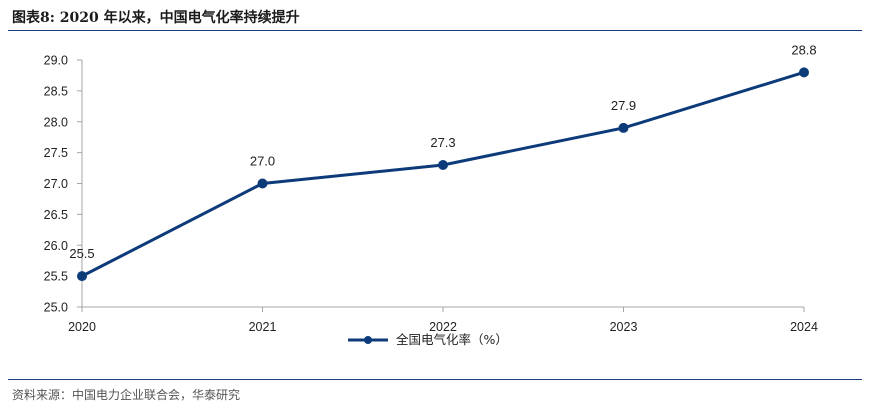 Image resolution: width=870 pixels, height=408 pixels. What do you see at coordinates (368, 340) in the screenshot?
I see `legend-marker` at bounding box center [368, 340].